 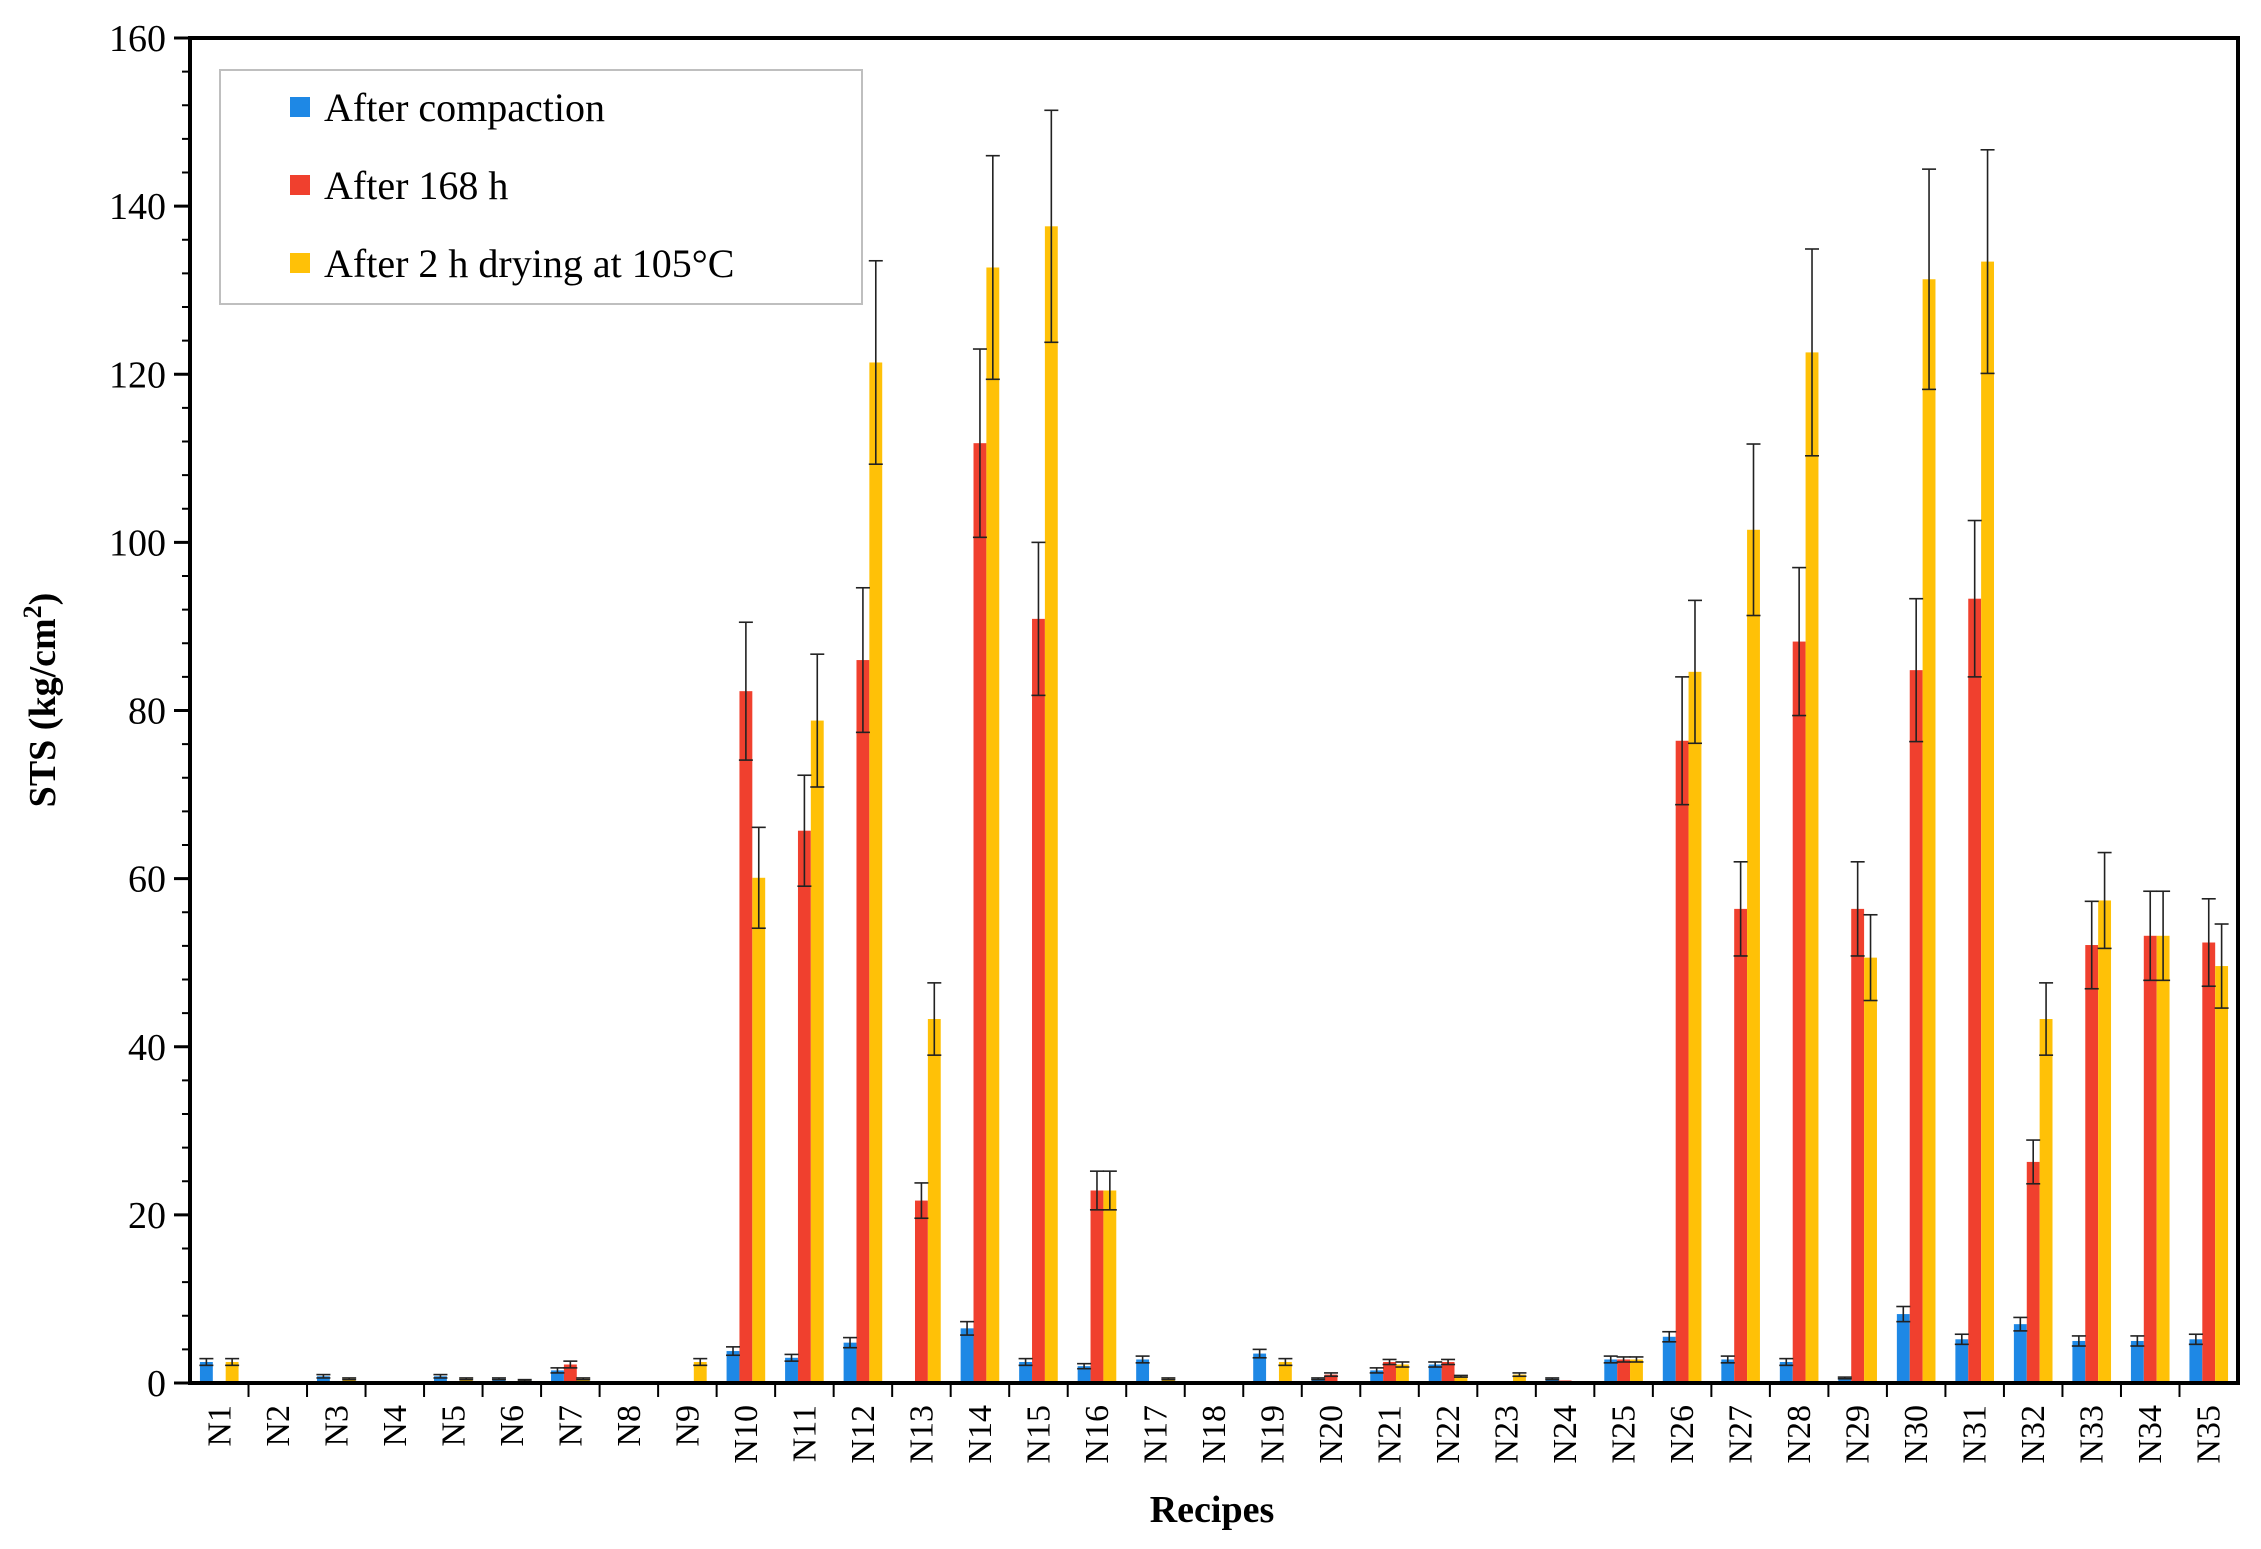 I want to click on x-tick-label: N32, so click(x=2033, y=1434).